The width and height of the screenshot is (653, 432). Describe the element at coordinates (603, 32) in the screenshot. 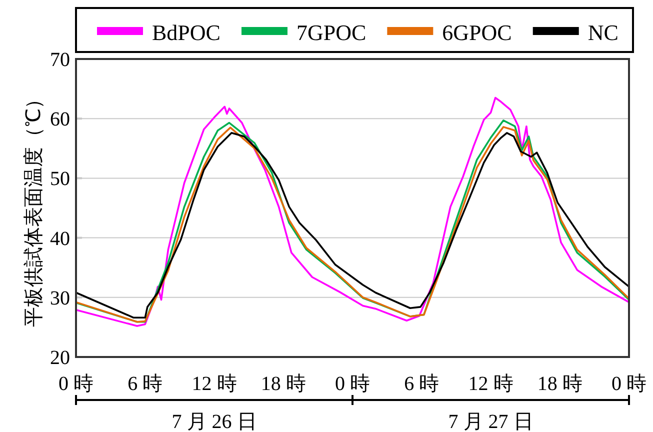

I see `legend-label: NC` at that location.